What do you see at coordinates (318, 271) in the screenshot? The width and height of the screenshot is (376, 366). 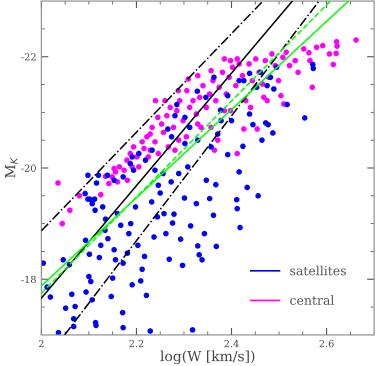 I see `legend-label: satellites` at bounding box center [318, 271].